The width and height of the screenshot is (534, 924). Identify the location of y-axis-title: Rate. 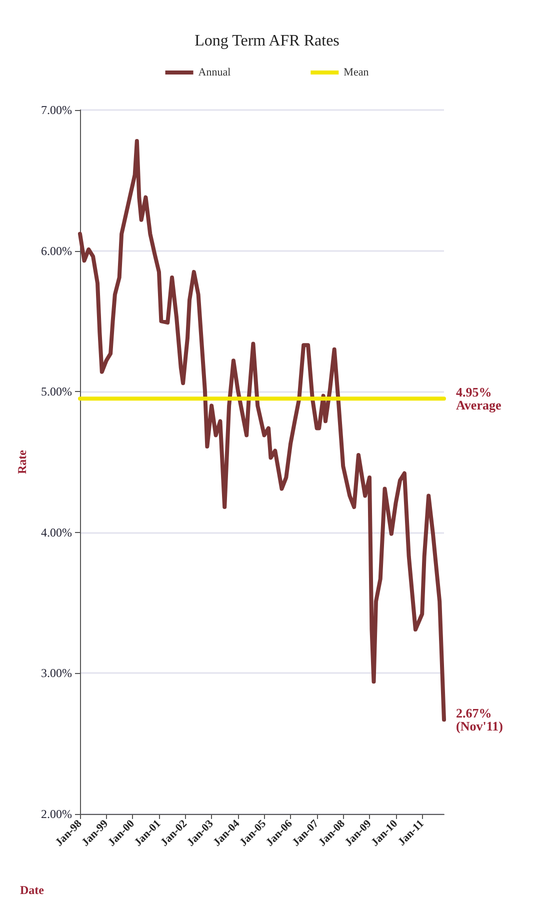
(22, 461).